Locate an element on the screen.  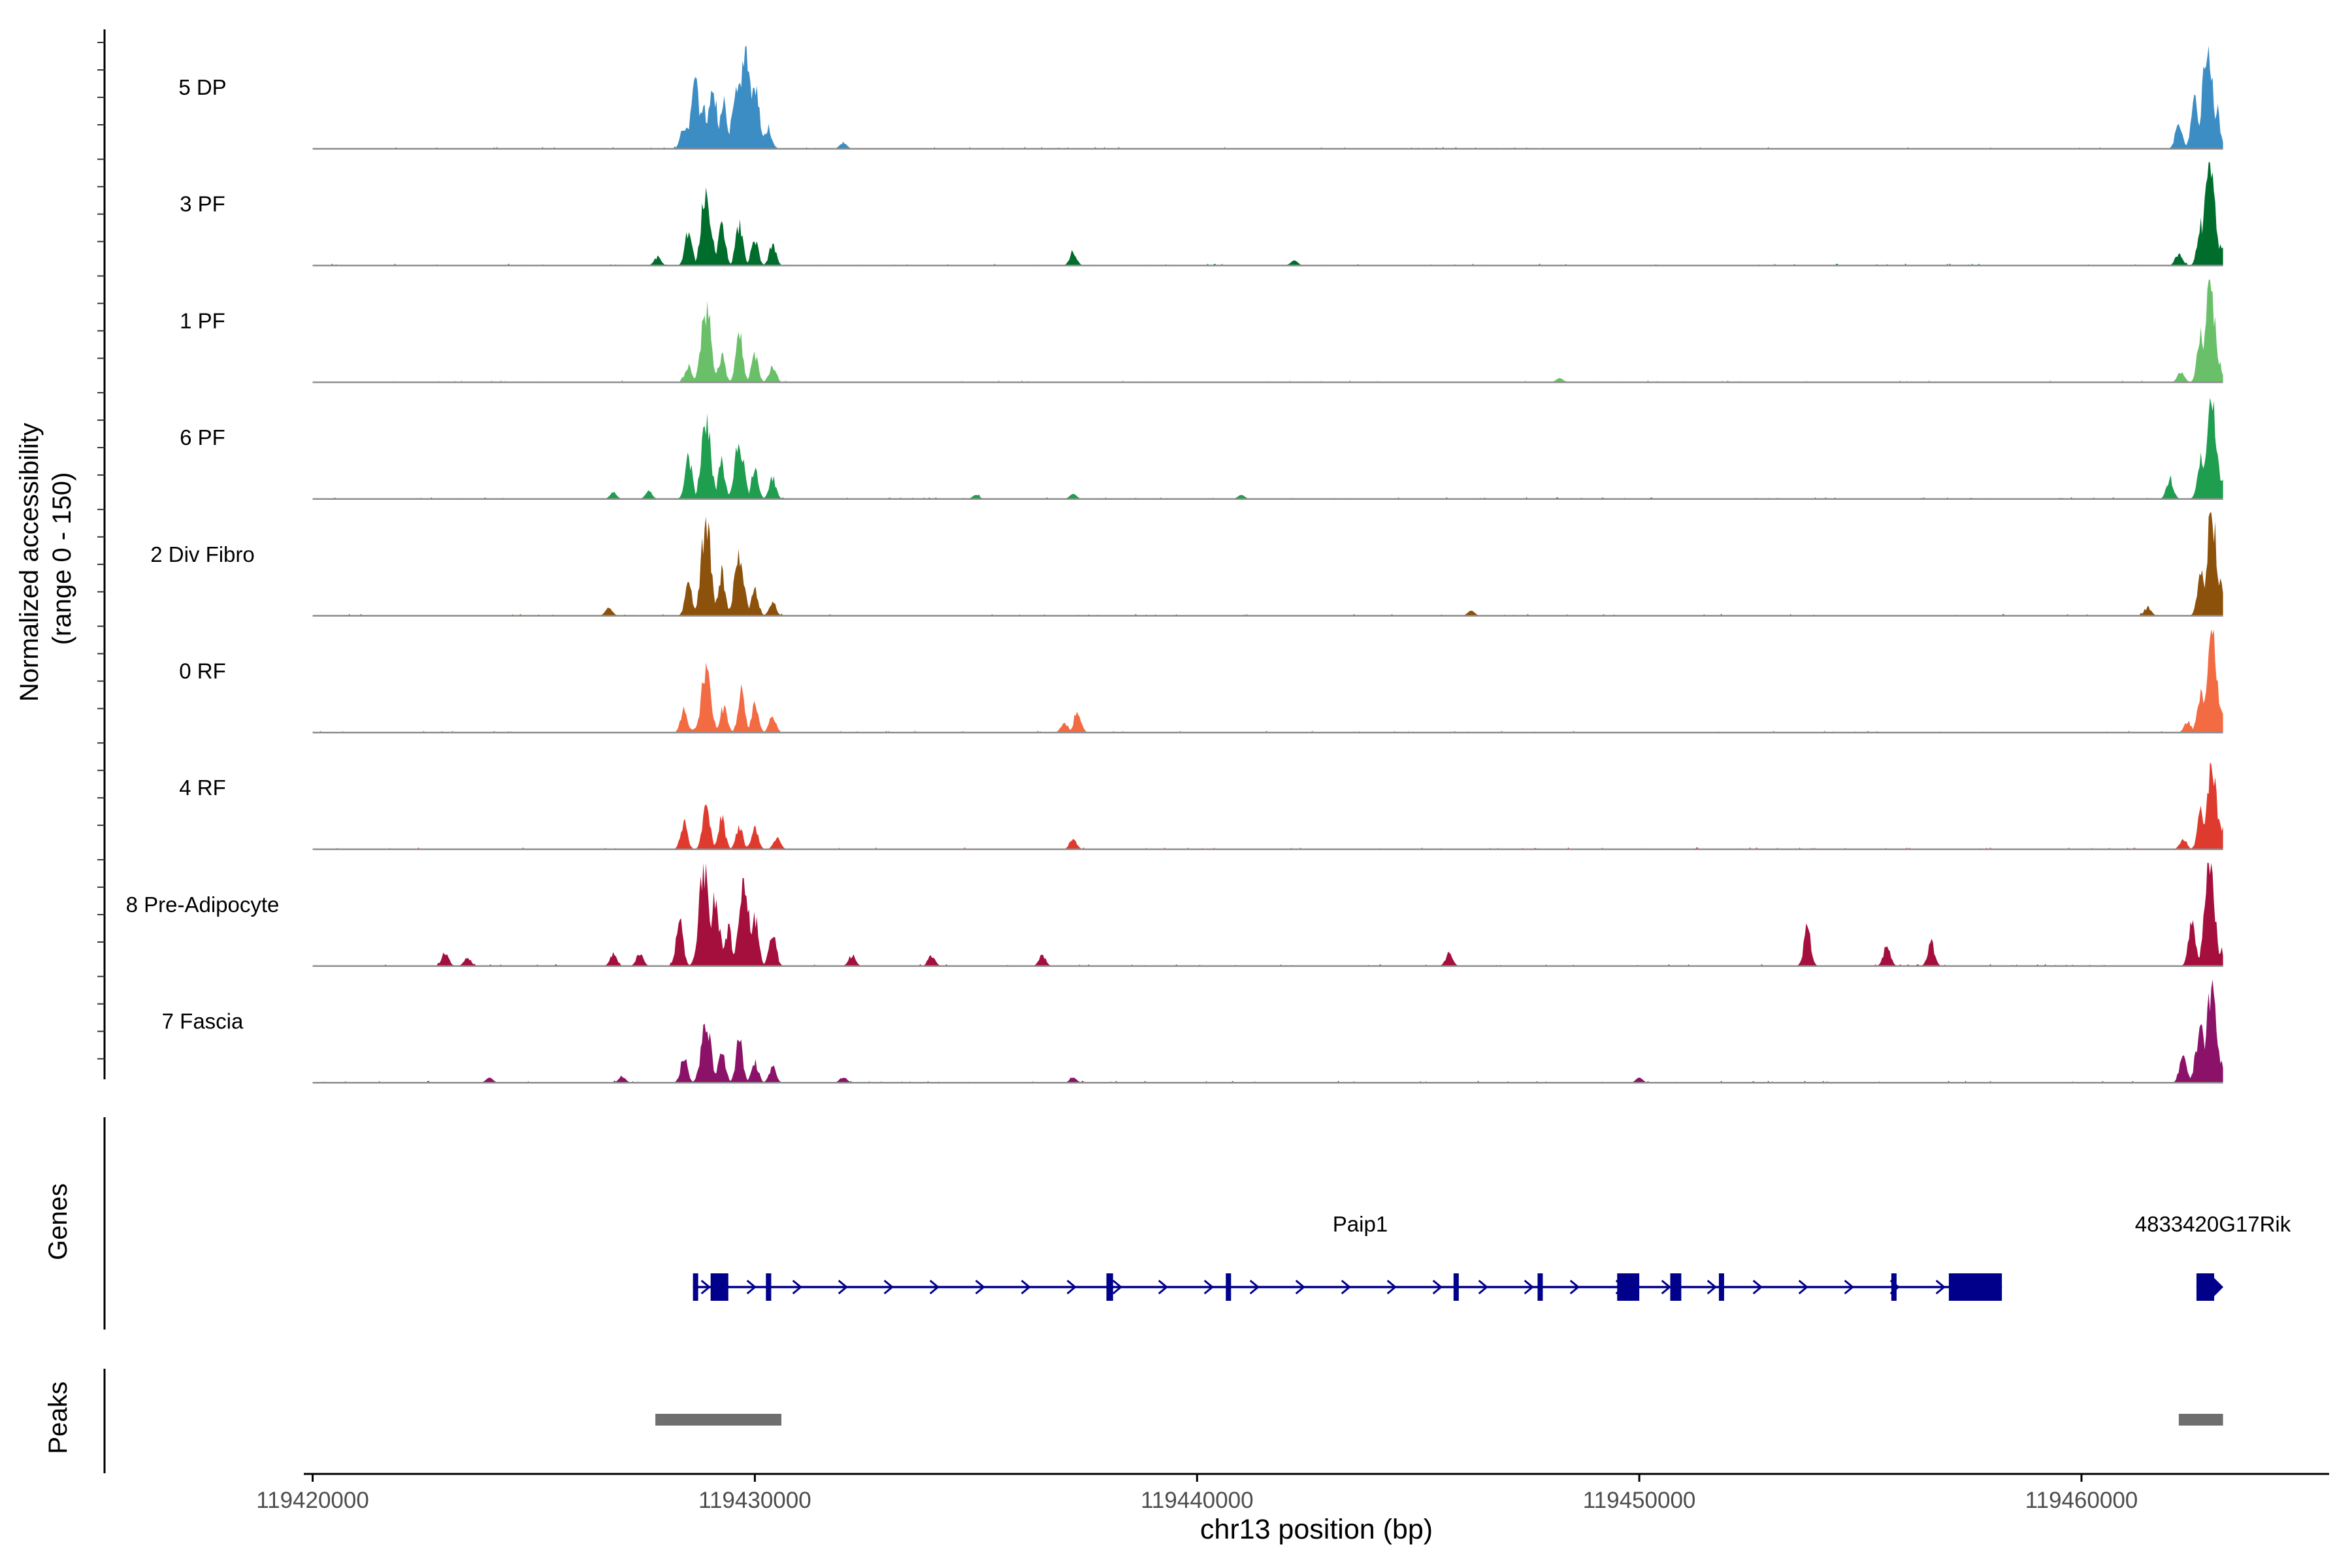
track-label: 2 Div Fibro is located at coordinates (202, 554).